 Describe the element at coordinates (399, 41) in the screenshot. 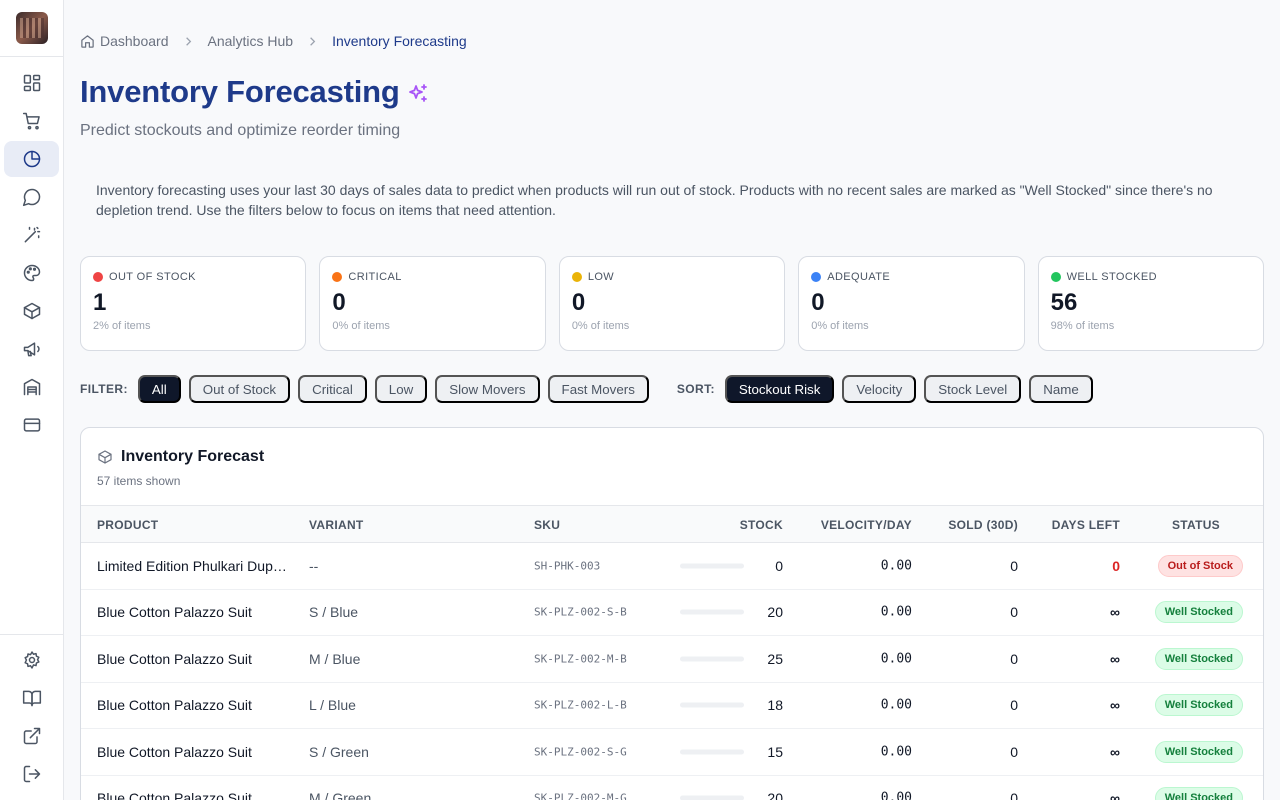

I see `breadcrumb-current: Inventory Forecasting` at that location.